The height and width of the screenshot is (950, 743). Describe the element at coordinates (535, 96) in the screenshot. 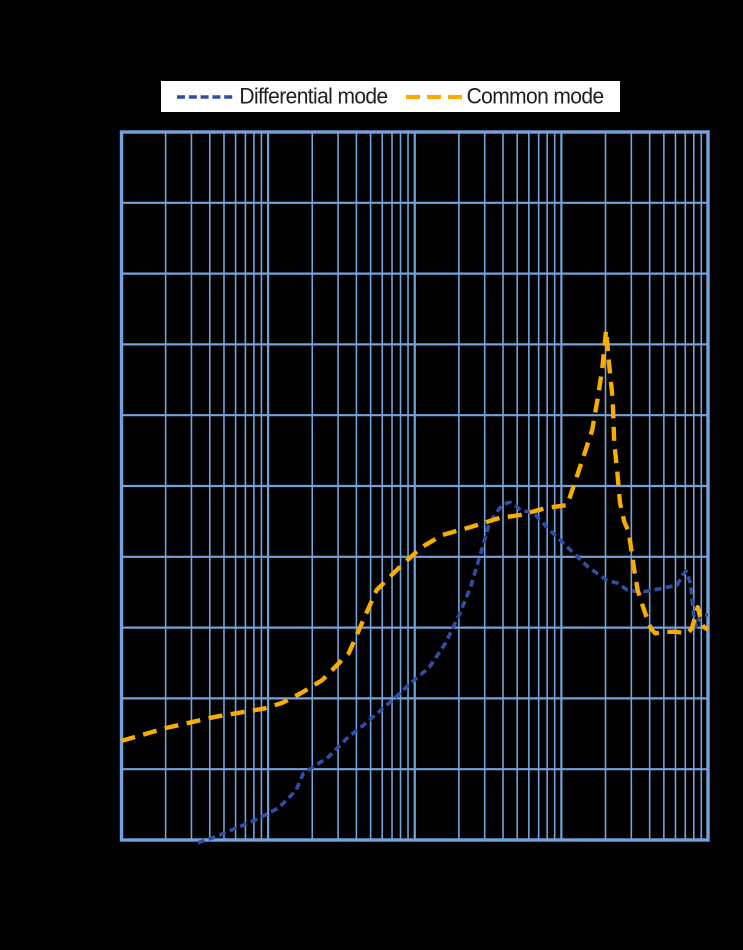

I see `legend-label-common-mode: Common mode` at that location.